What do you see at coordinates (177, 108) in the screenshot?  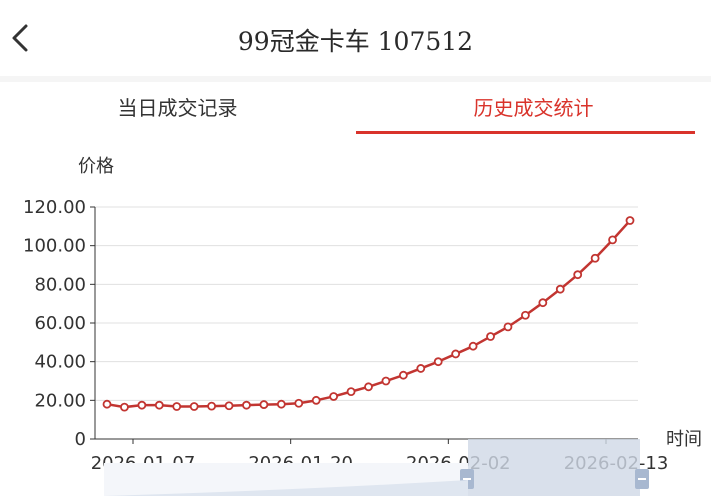 I see `tab-daily-trades: 当日成交记录` at bounding box center [177, 108].